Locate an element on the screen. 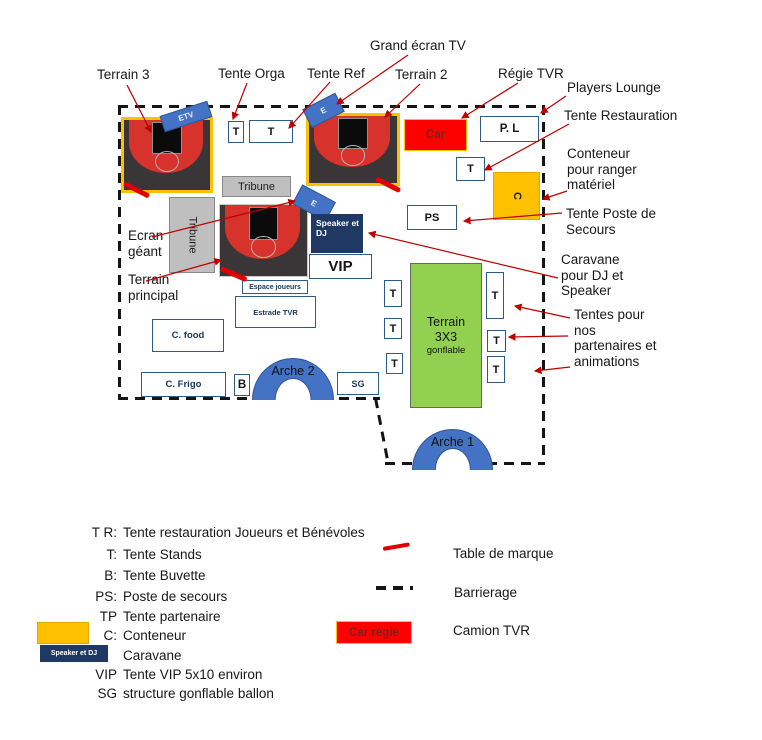  legend-row-7: VIP Tente VIP 5x10 environ is located at coordinates (160, 674).